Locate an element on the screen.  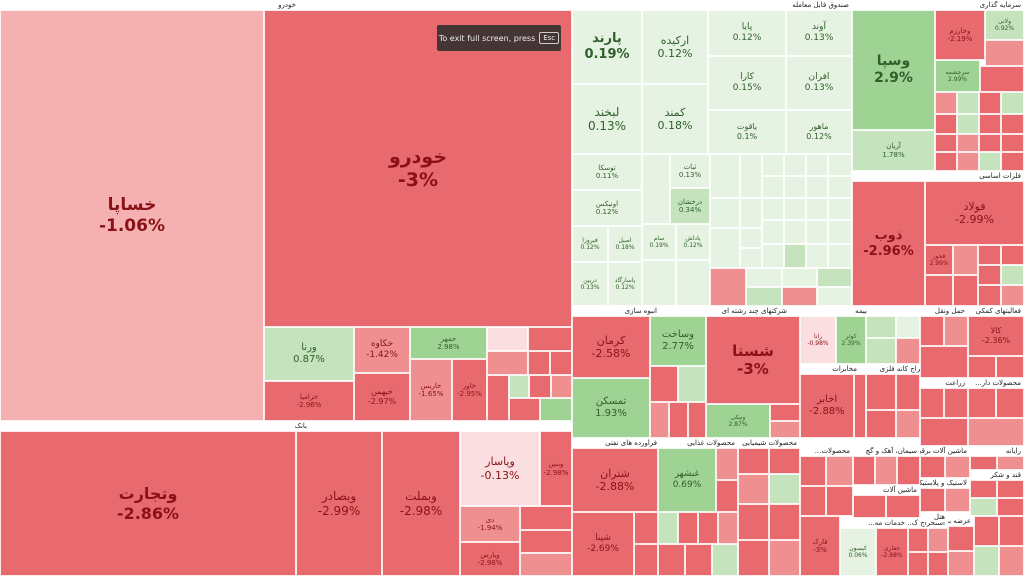
stock-tile-khkaveh: خکاوه -1.42% is located at coordinates (382, 350).